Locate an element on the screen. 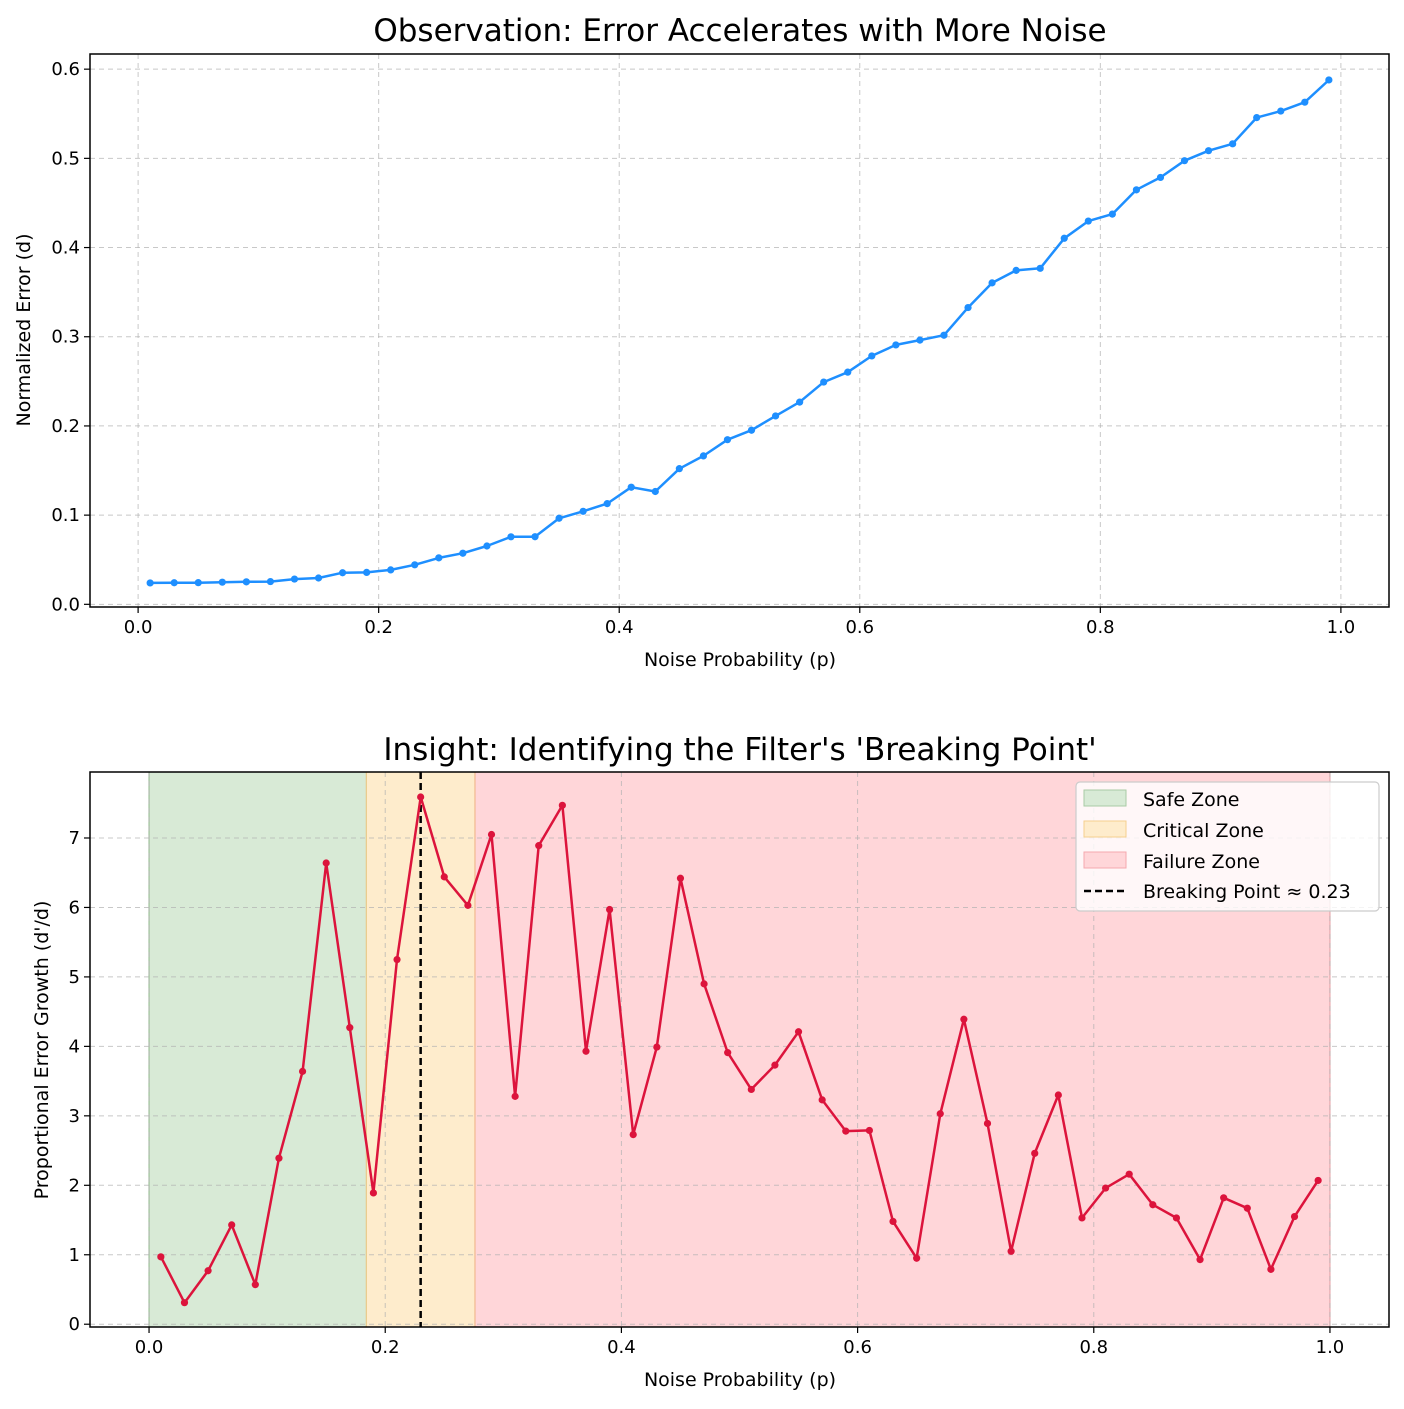 The width and height of the screenshot is (1404, 1409). legend-swatch-safe is located at coordinates (1105, 798).